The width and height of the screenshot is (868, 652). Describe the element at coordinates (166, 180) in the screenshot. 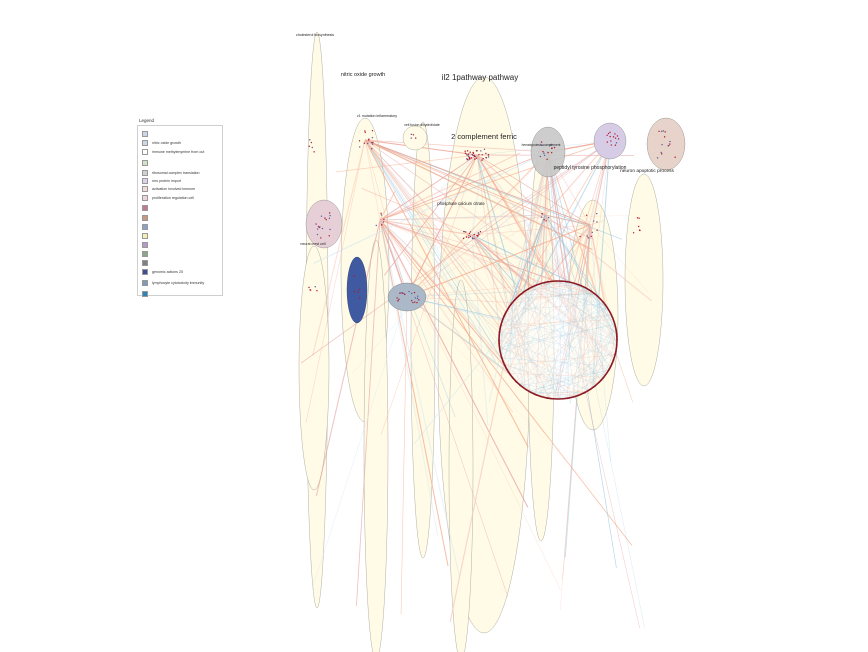

I see `legend-label: mrs protein import` at that location.